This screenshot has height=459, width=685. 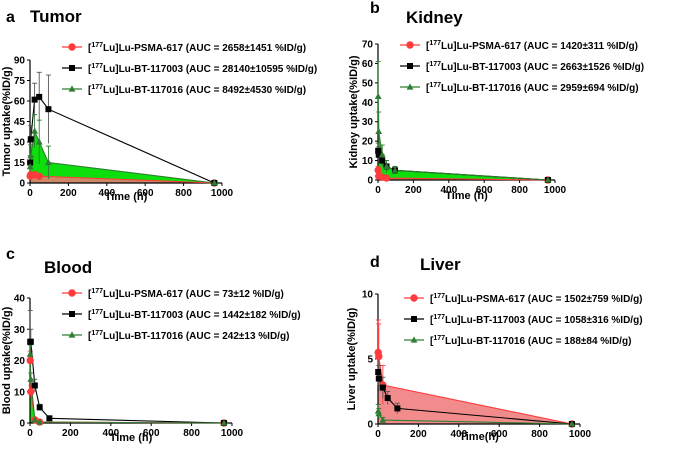 What do you see at coordinates (20, 143) in the screenshot?
I see `y-tick-label: 30` at bounding box center [20, 143].